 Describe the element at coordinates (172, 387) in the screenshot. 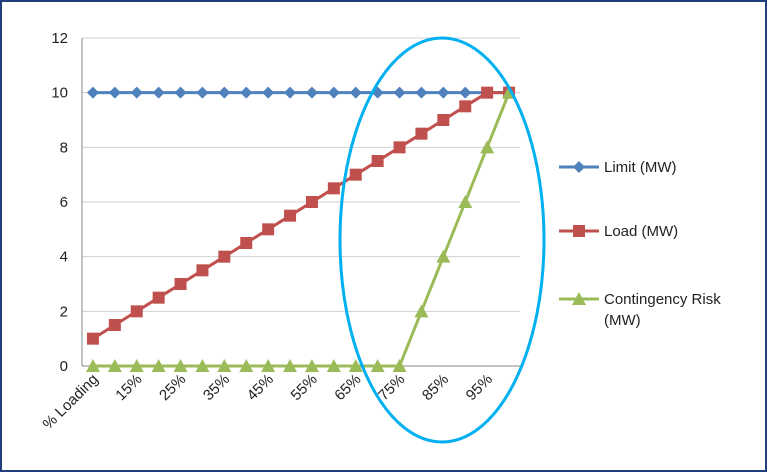

I see `x-tick-label: 25%` at that location.